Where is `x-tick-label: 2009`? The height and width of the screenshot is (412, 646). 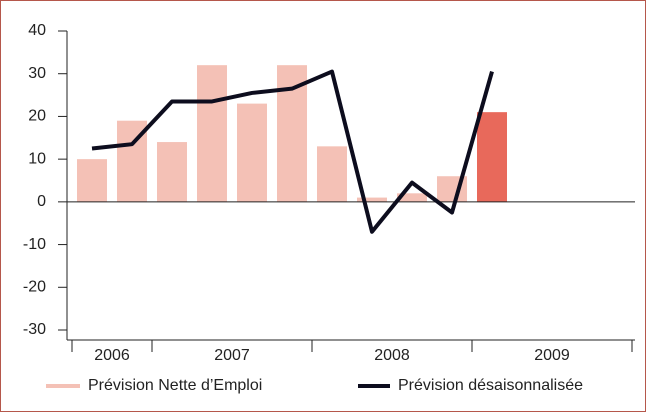
x-tick-label: 2009 is located at coordinates (552, 355).